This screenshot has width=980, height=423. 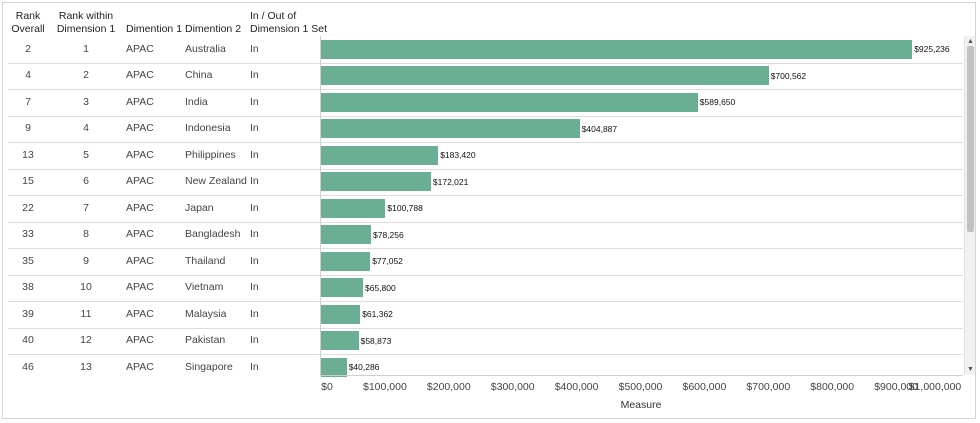 What do you see at coordinates (970, 139) in the screenshot?
I see `scrollbar-thumb` at bounding box center [970, 139].